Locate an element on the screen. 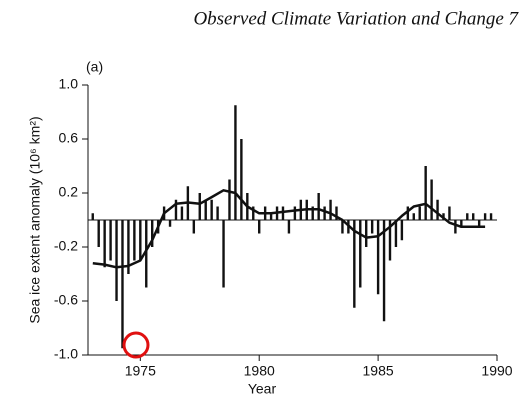 Image resolution: width=531 pixels, height=400 pixels. x-axis-label: Year is located at coordinates (262, 389).